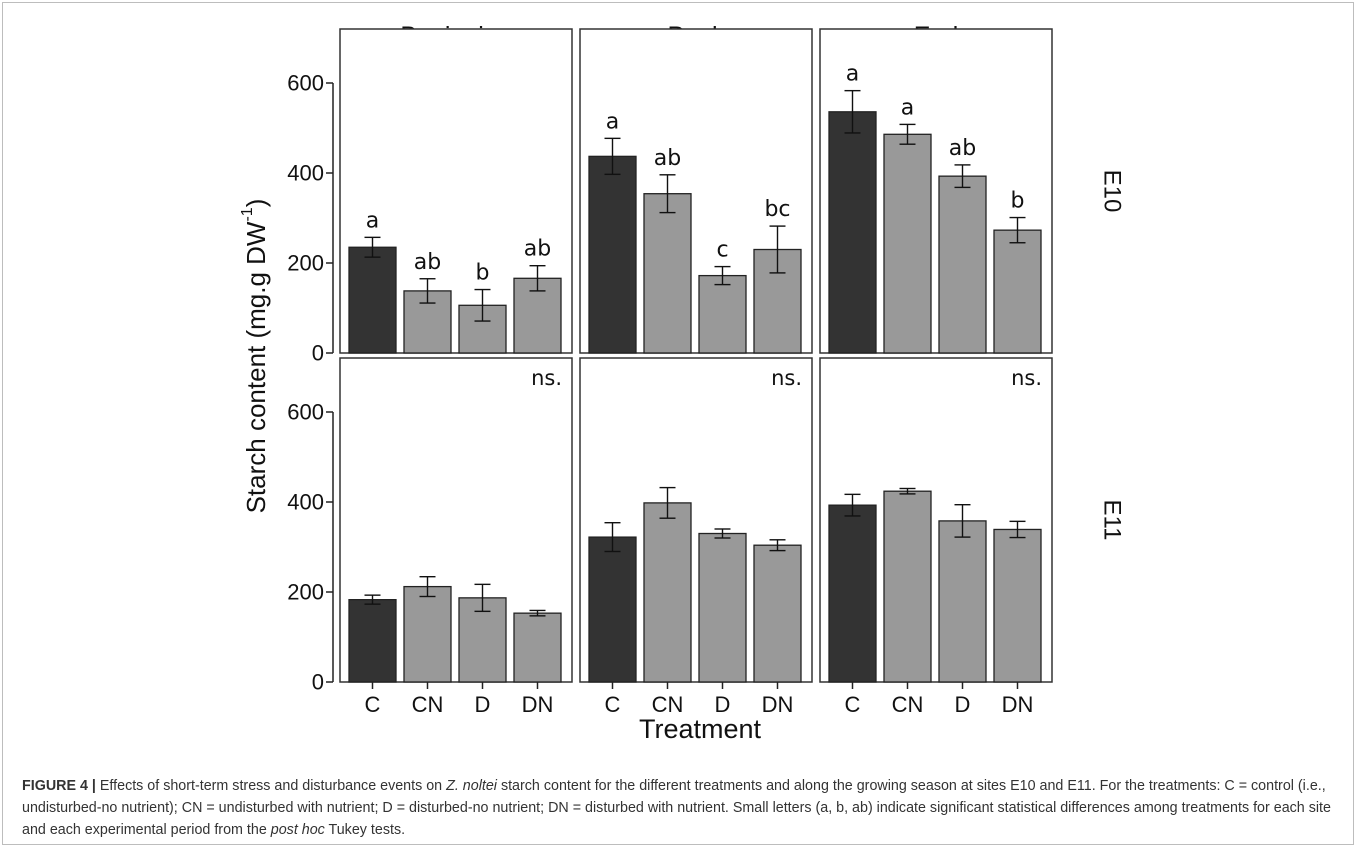 The image size is (1358, 849). Describe the element at coordinates (55, 786) in the screenshot. I see `figure-label: FIGURE 4` at that location.